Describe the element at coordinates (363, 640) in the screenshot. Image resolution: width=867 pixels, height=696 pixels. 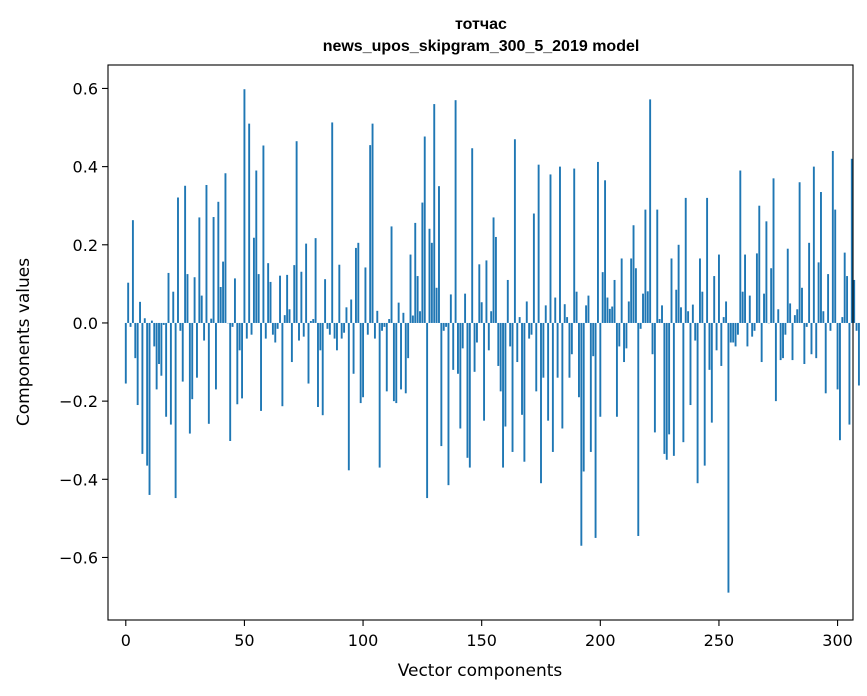
I see `x-tick-label: 100` at that location.